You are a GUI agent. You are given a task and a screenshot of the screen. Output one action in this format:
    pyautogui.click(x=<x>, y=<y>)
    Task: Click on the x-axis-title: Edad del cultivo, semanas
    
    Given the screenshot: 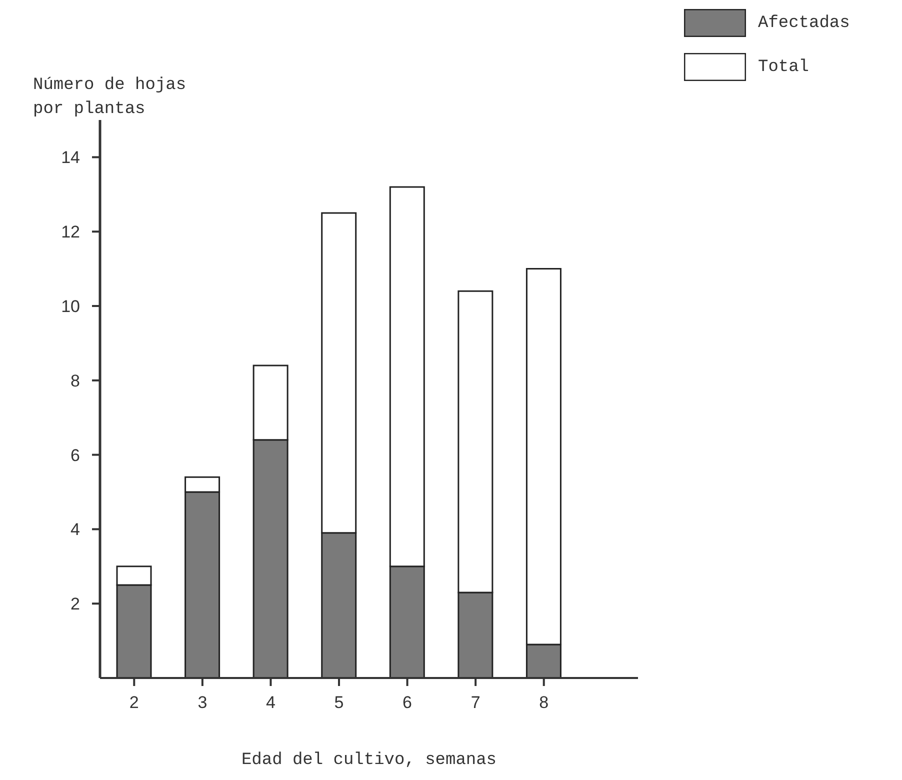 What is the action you would take?
    pyautogui.click(x=369, y=760)
    